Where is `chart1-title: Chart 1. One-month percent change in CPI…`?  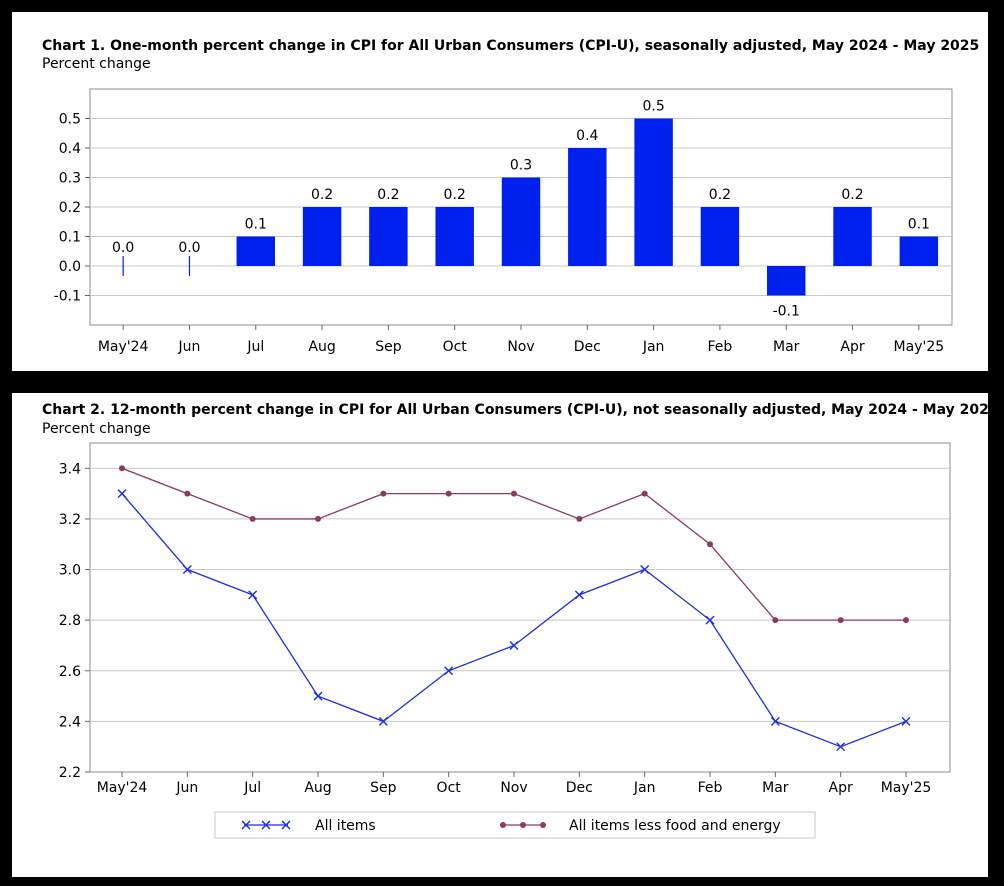 chart1-title: Chart 1. One-month percent change in CPI… is located at coordinates (511, 46).